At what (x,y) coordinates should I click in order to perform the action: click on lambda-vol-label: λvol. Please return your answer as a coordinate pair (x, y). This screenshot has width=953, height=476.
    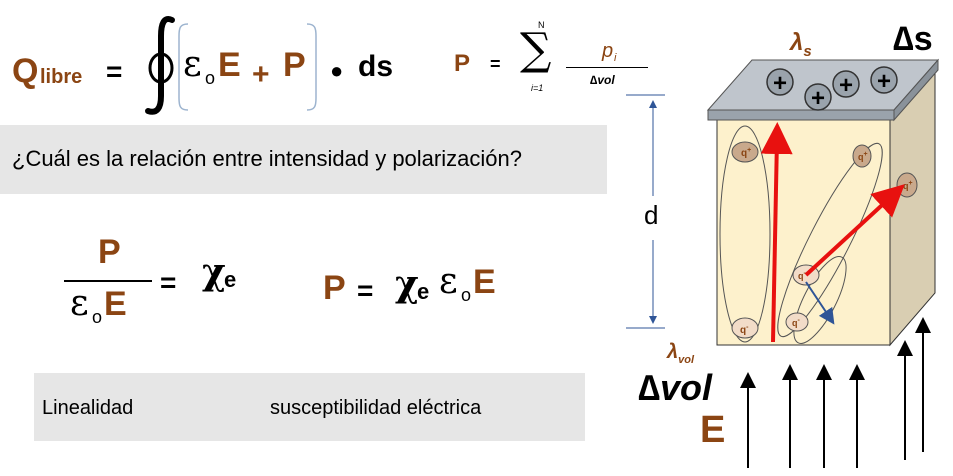
    Looking at the image, I should click on (680, 353).